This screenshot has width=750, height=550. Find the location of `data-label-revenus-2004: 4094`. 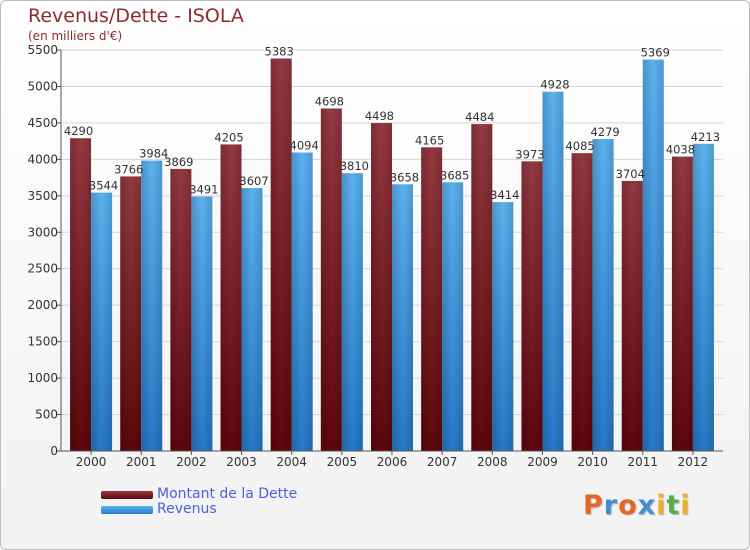

data-label-revenus-2004: 4094 is located at coordinates (304, 146).